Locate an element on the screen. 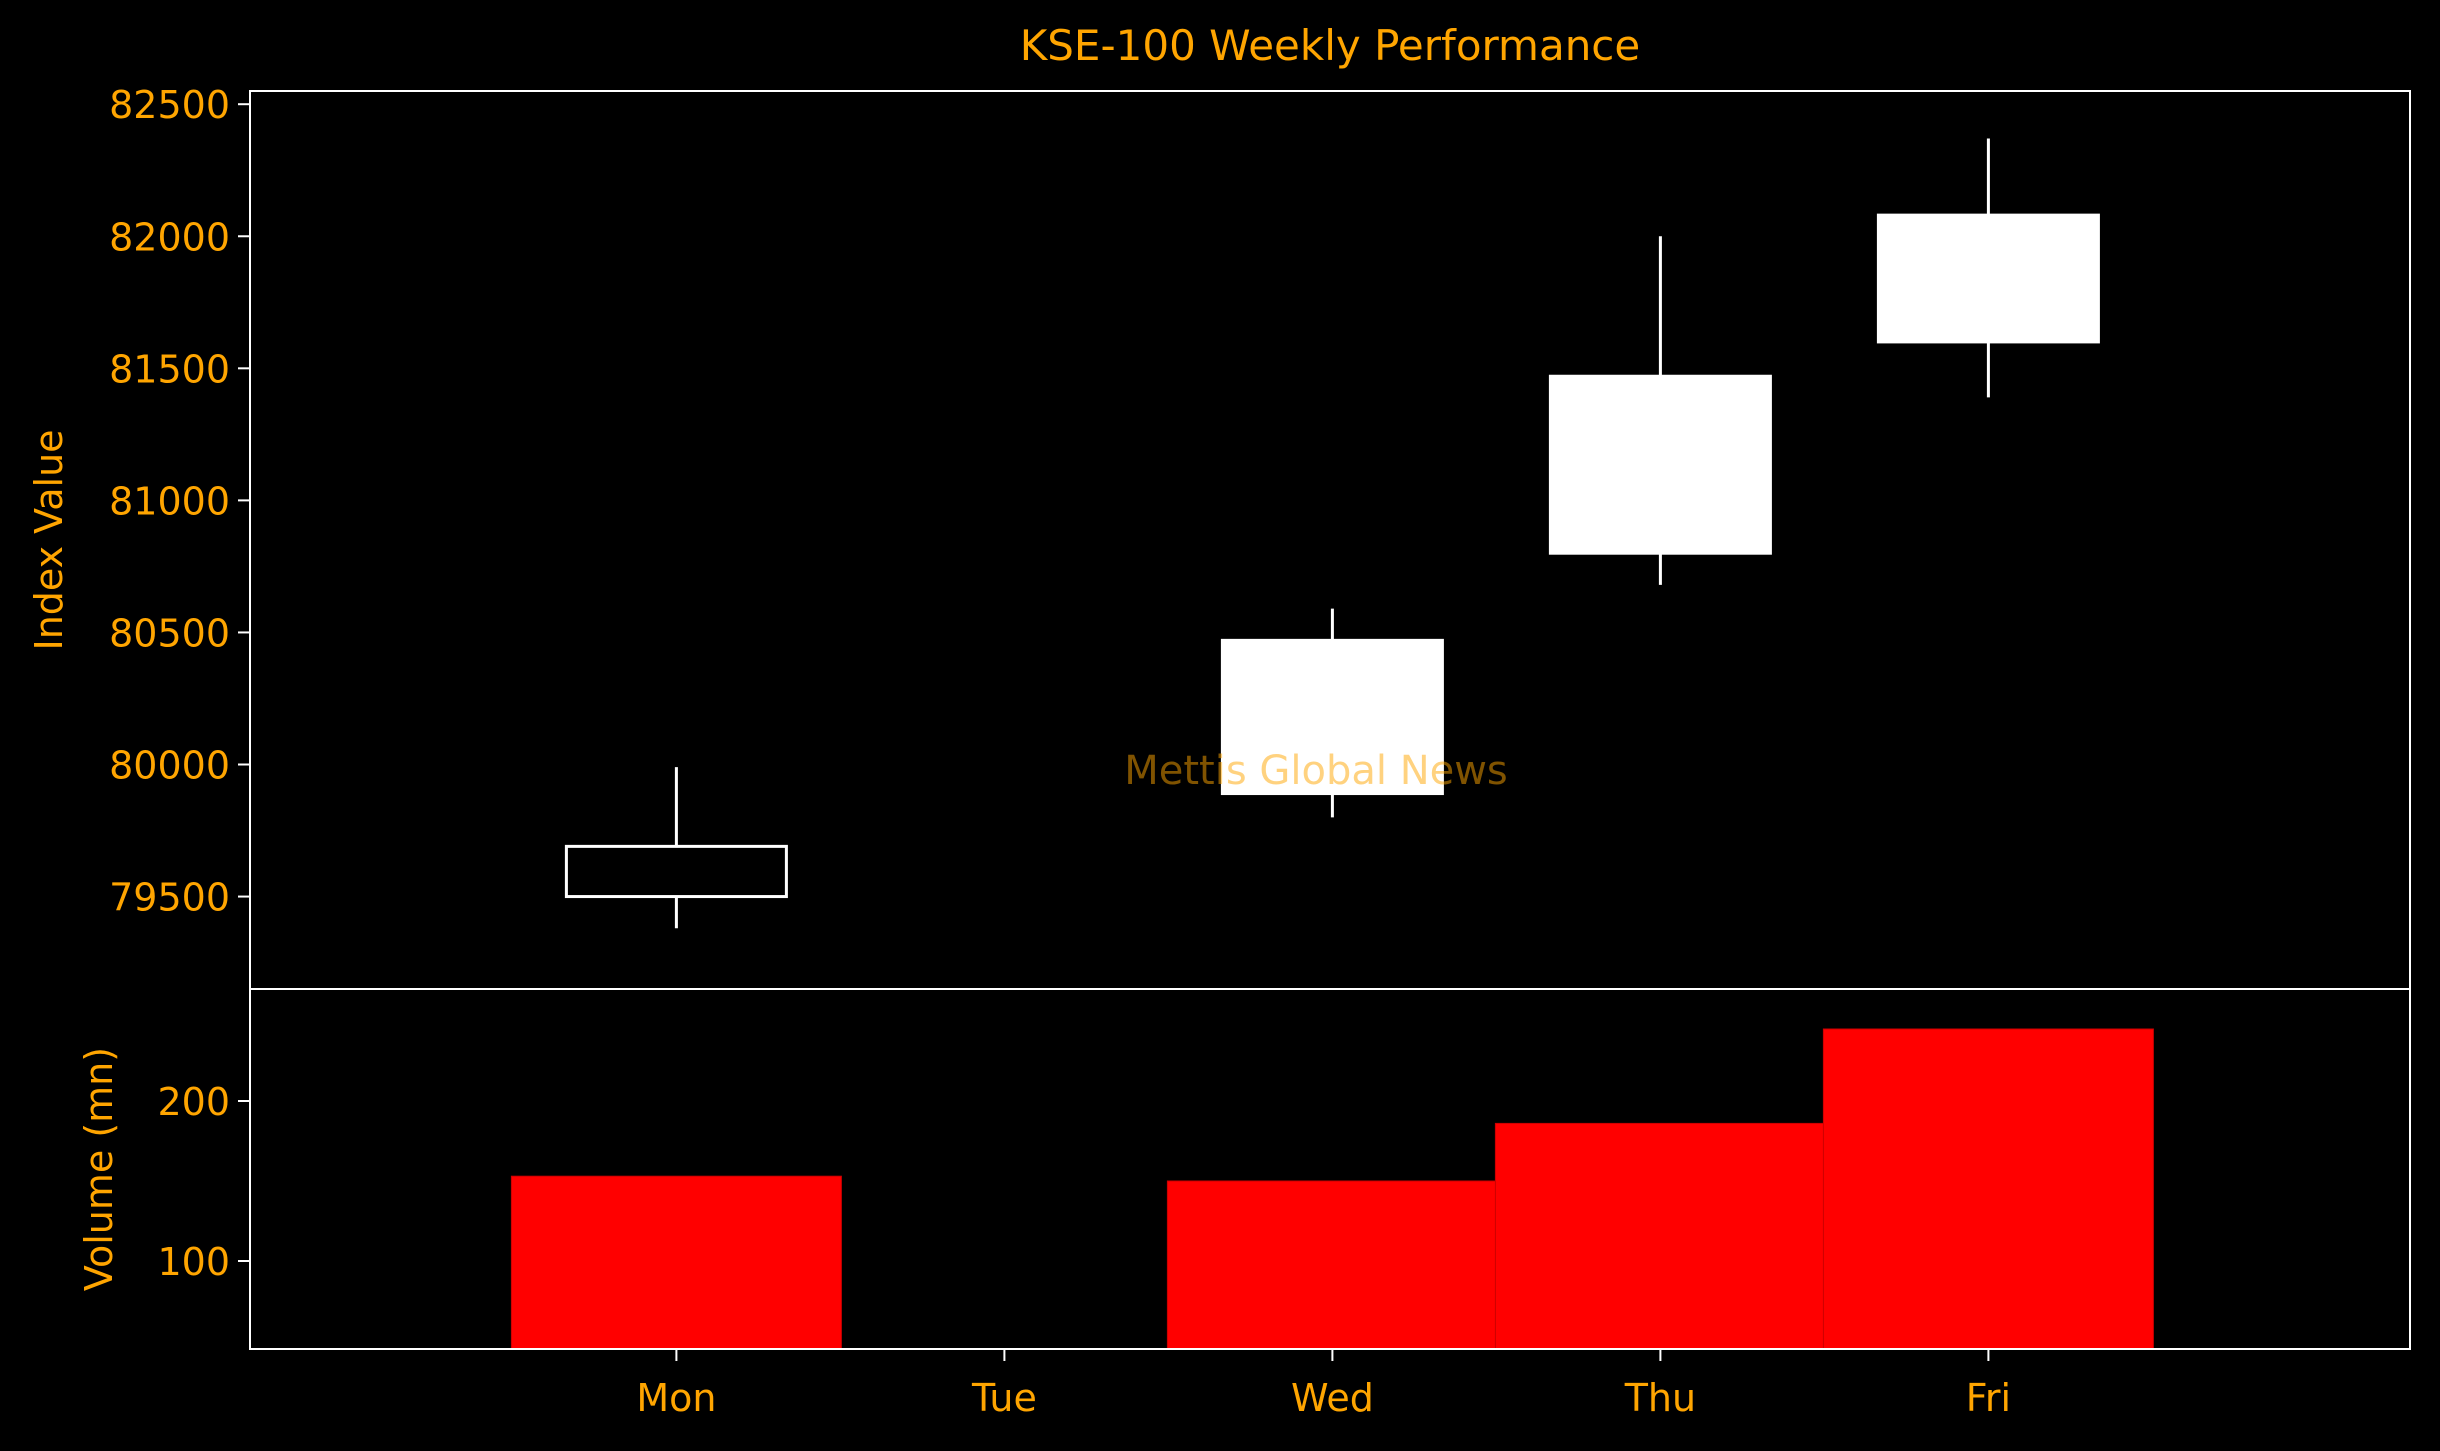 This screenshot has height=1451, width=2440. price-y-ticks: 79500 80000 80500 81000 81500 82000 82500 is located at coordinates (179, 501).